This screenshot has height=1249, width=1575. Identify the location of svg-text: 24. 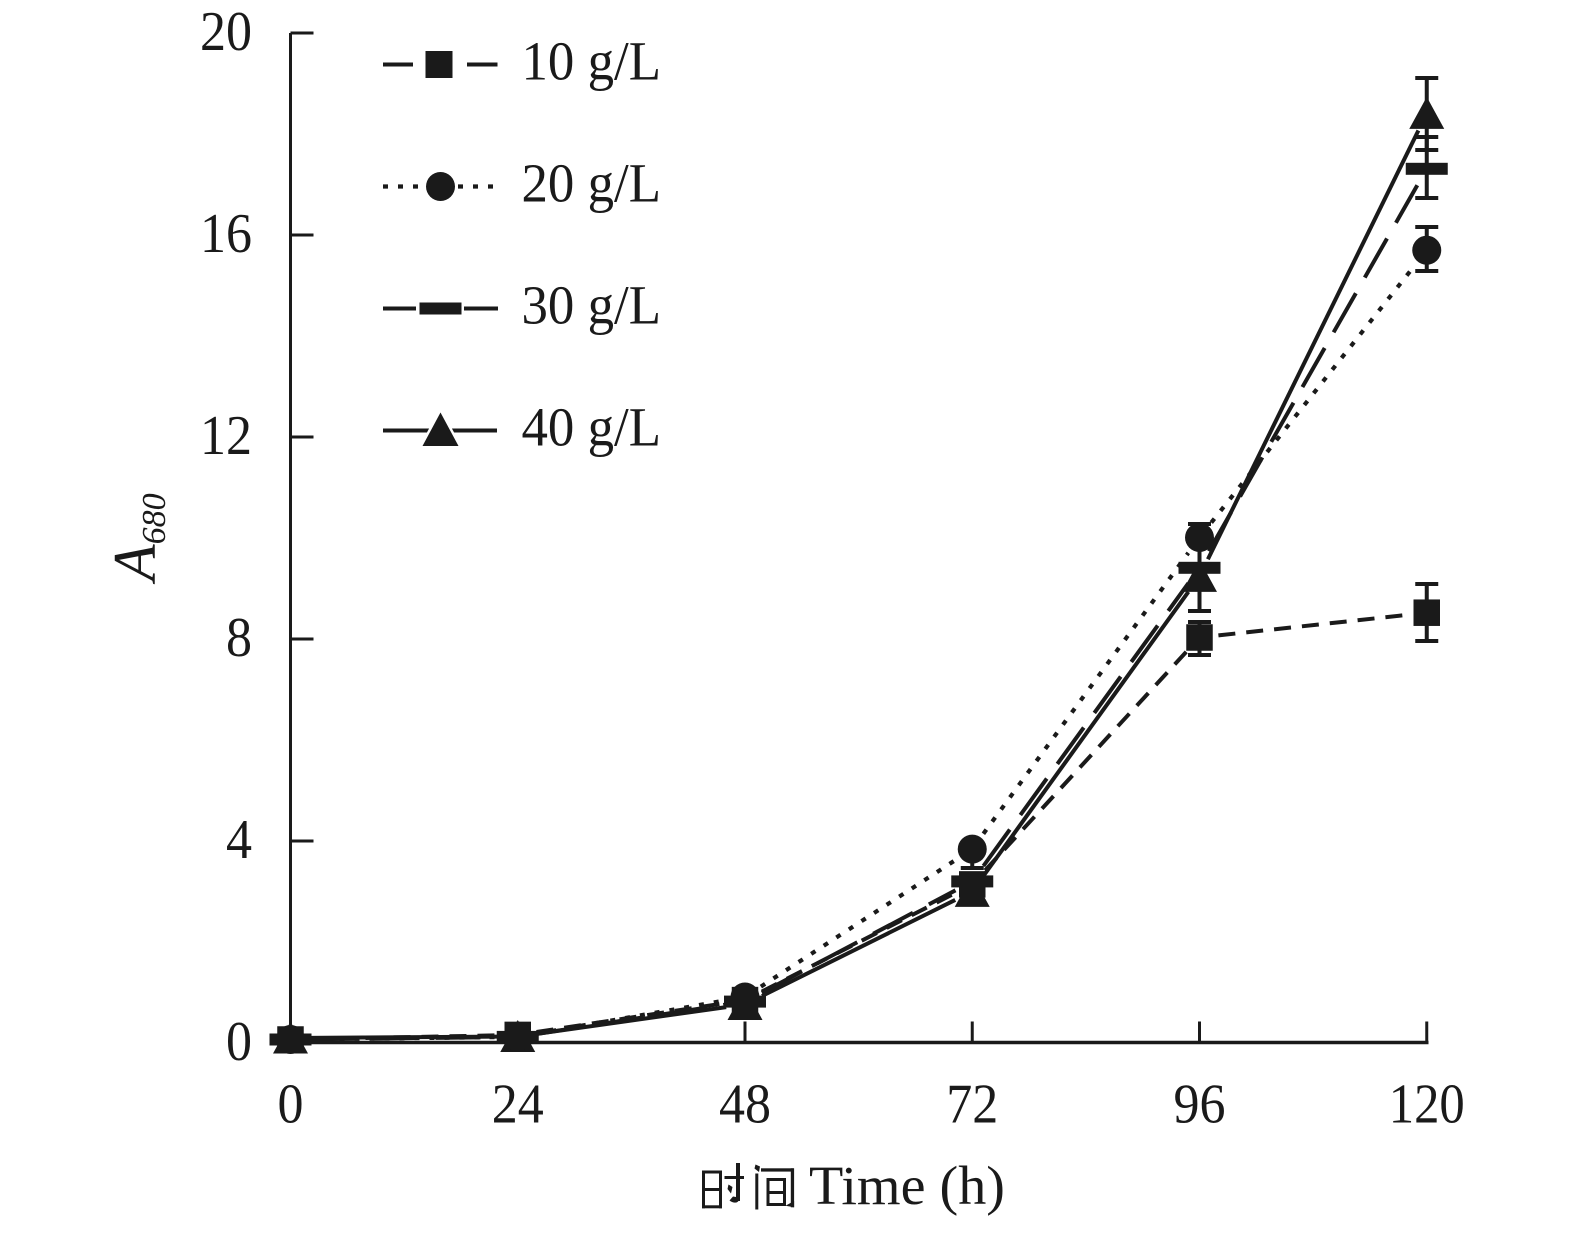
(518, 1105).